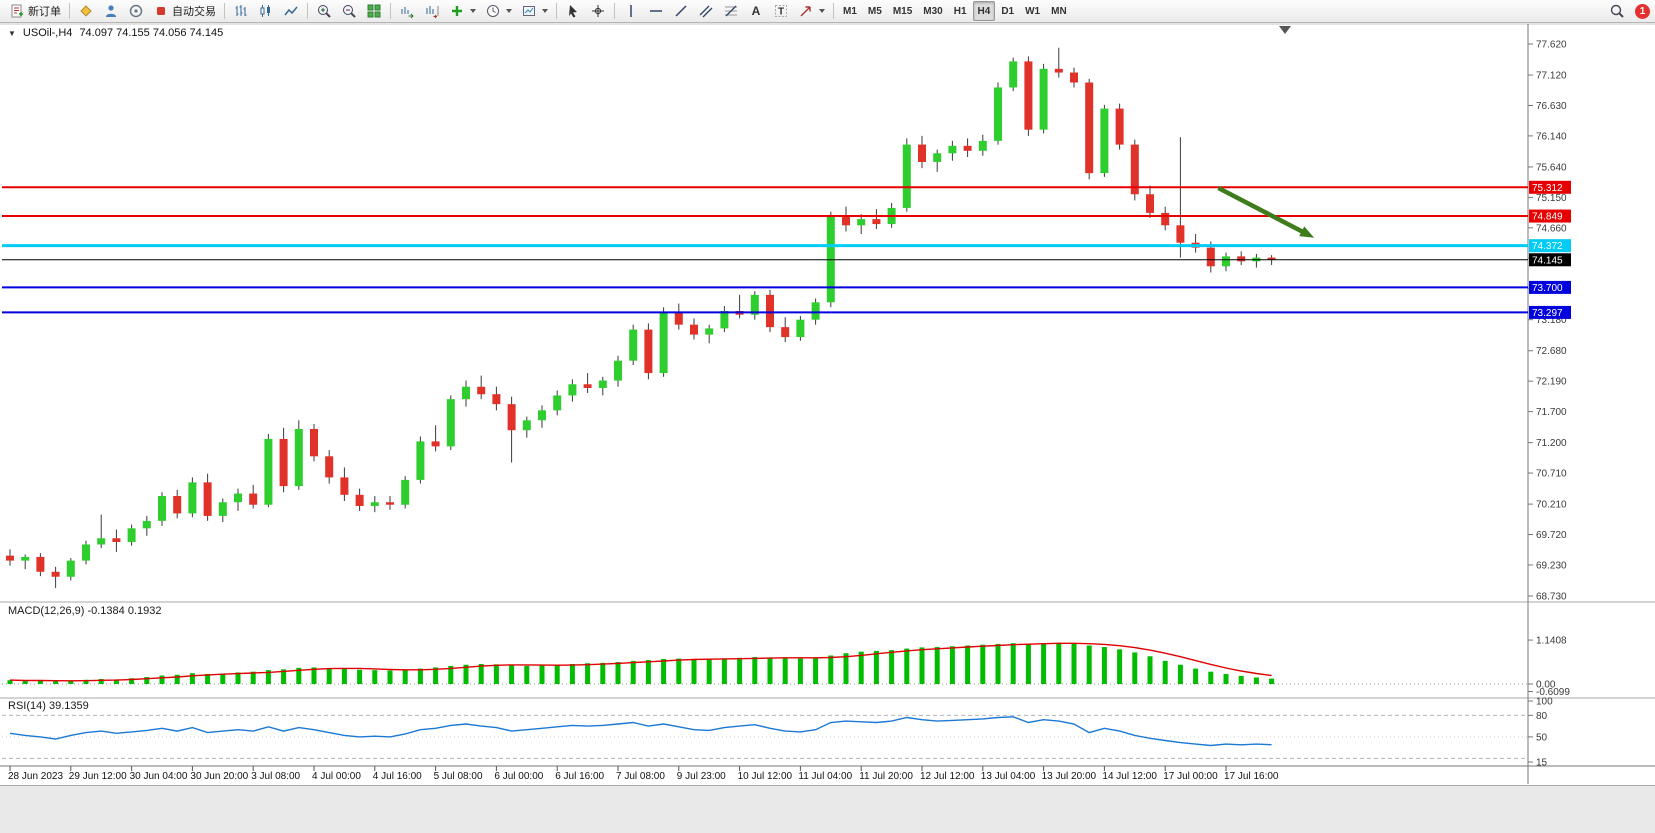 This screenshot has height=833, width=1655. I want to click on price-badges: 75.312 74.849 74.372 74.145 73.700 73.297, so click(1550, 249).